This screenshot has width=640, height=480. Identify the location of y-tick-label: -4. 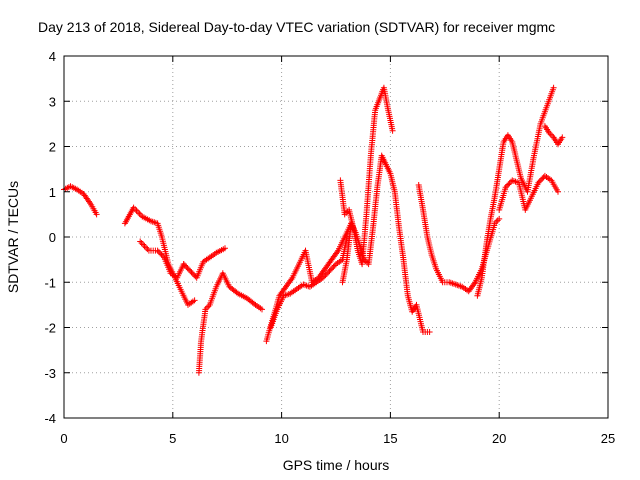
(50, 418).